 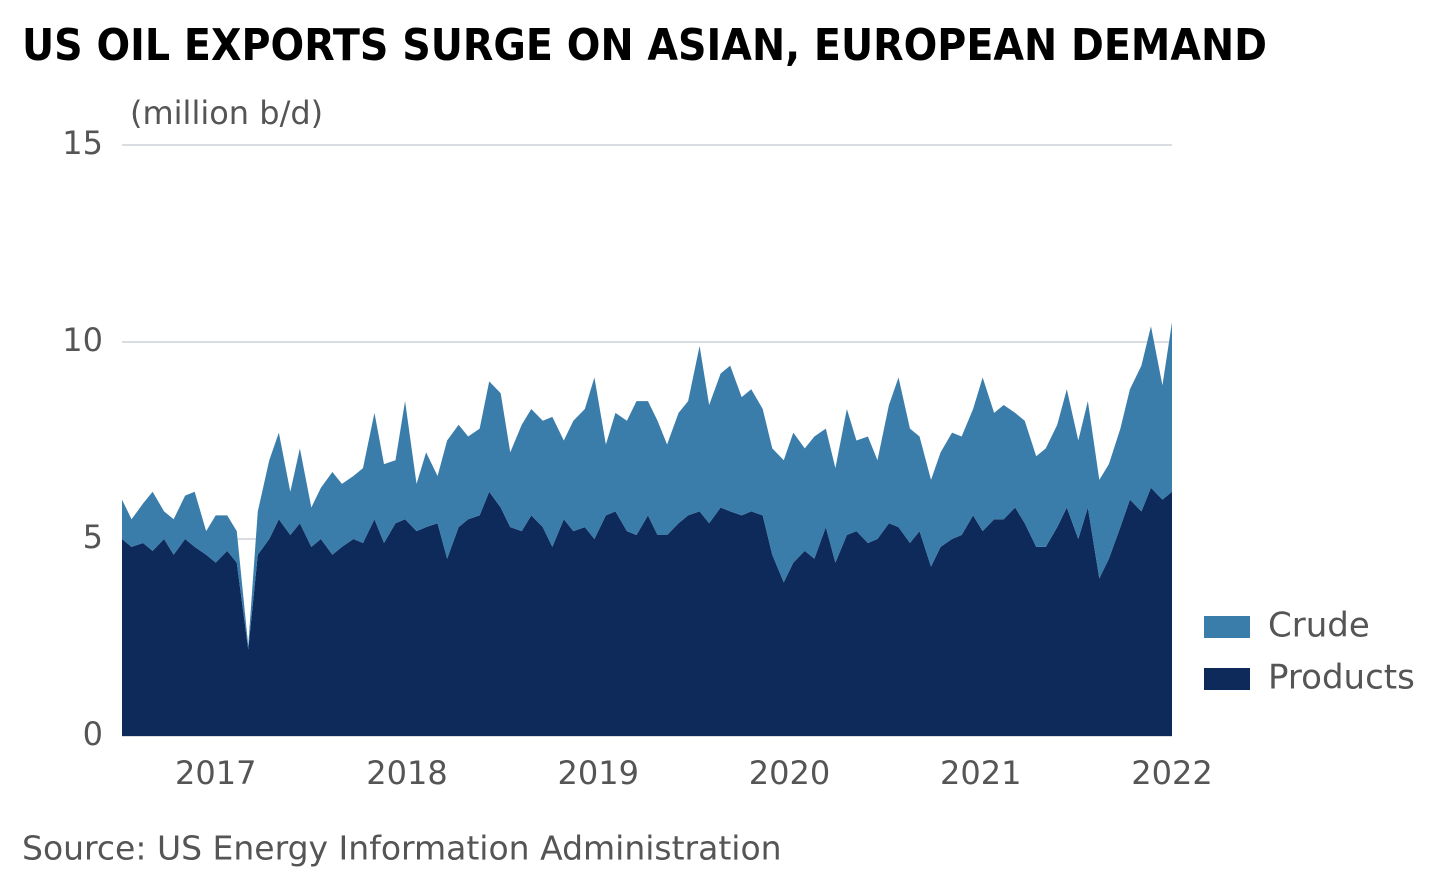 What do you see at coordinates (82, 143) in the screenshot?
I see `y-tick-label: 15` at bounding box center [82, 143].